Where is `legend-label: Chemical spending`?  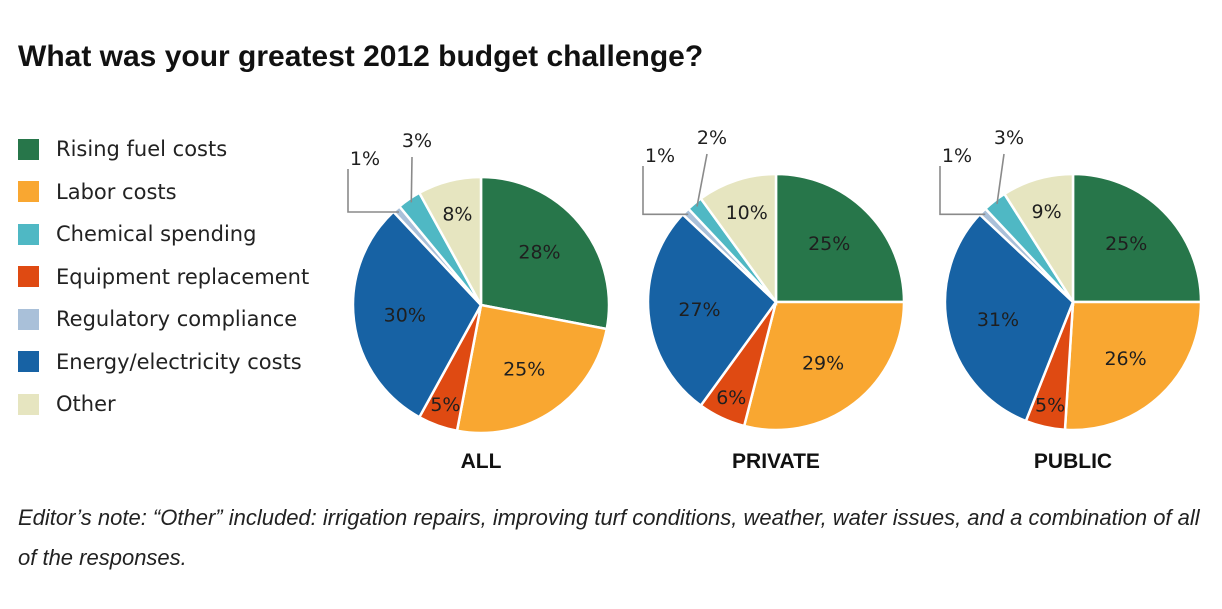 legend-label: Chemical spending is located at coordinates (156, 234).